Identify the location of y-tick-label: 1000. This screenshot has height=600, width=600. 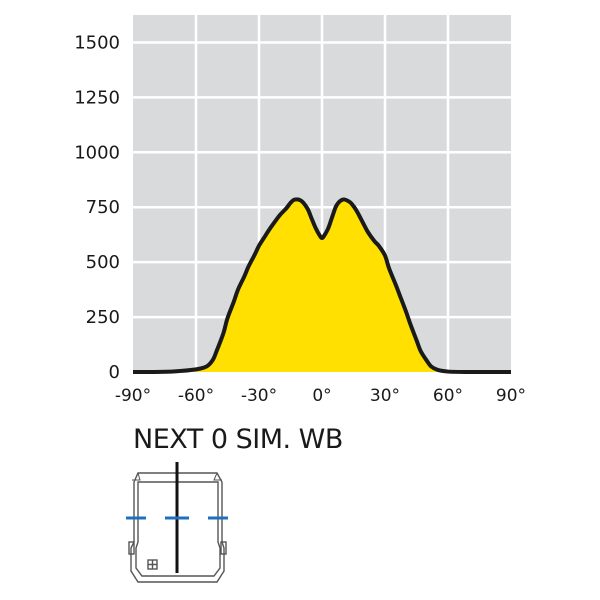
(97, 152).